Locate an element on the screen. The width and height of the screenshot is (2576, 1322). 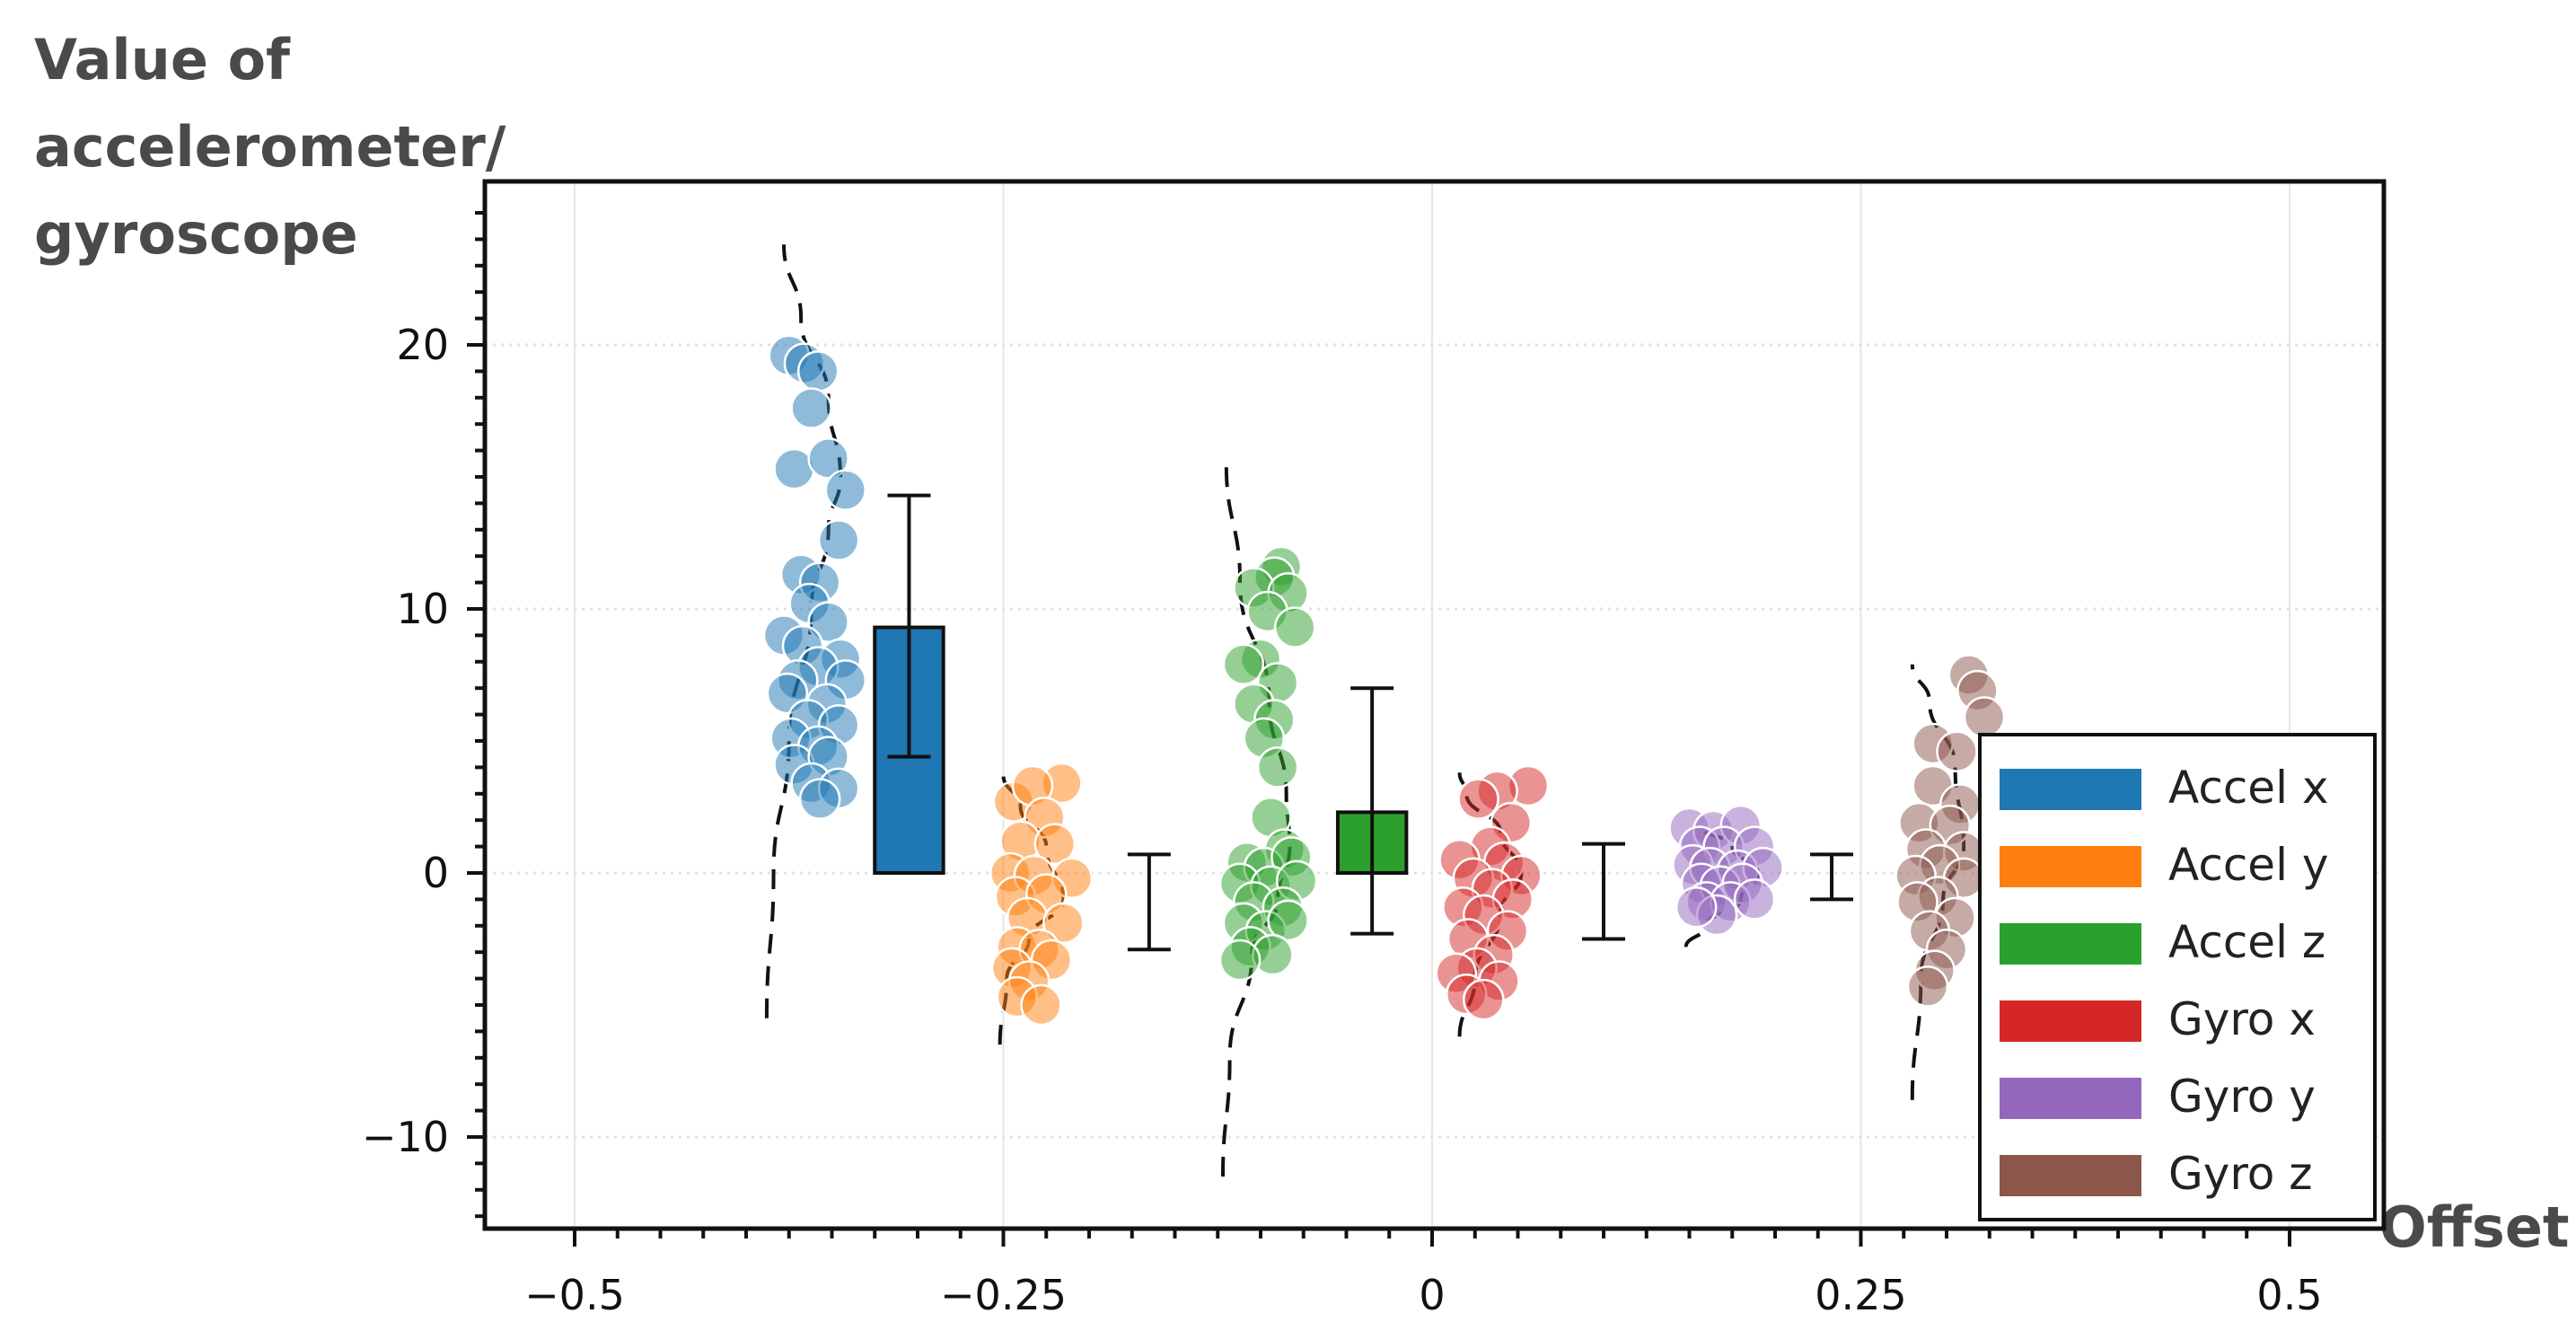
legend-swatch-accel-y is located at coordinates (2070, 866).